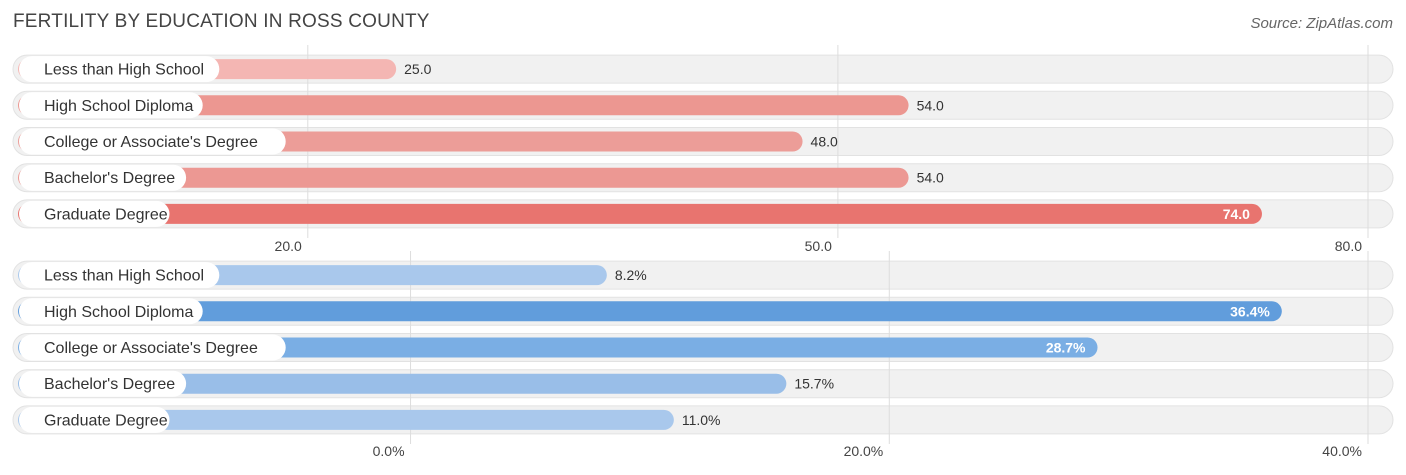  I want to click on value-label: 11.0%, so click(701, 420).